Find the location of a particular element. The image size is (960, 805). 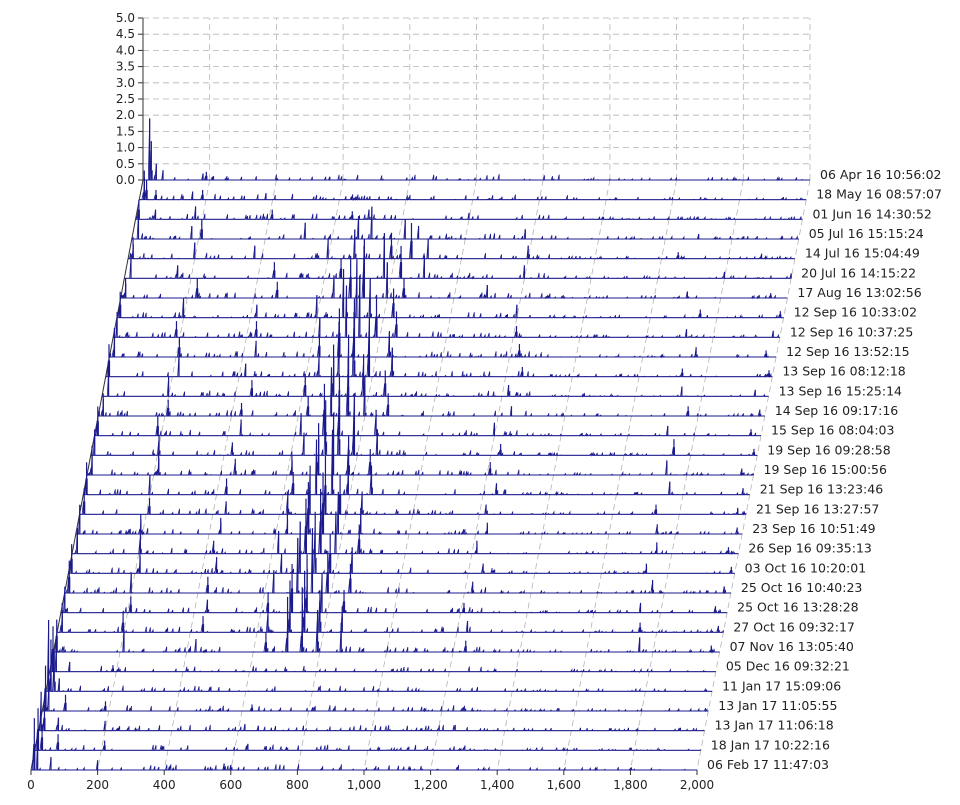

y-tick-label: 4.5 is located at coordinates (125, 34).